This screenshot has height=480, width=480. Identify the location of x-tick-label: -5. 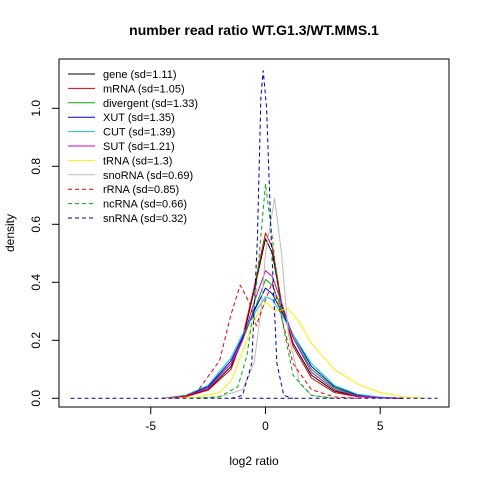
(150, 426).